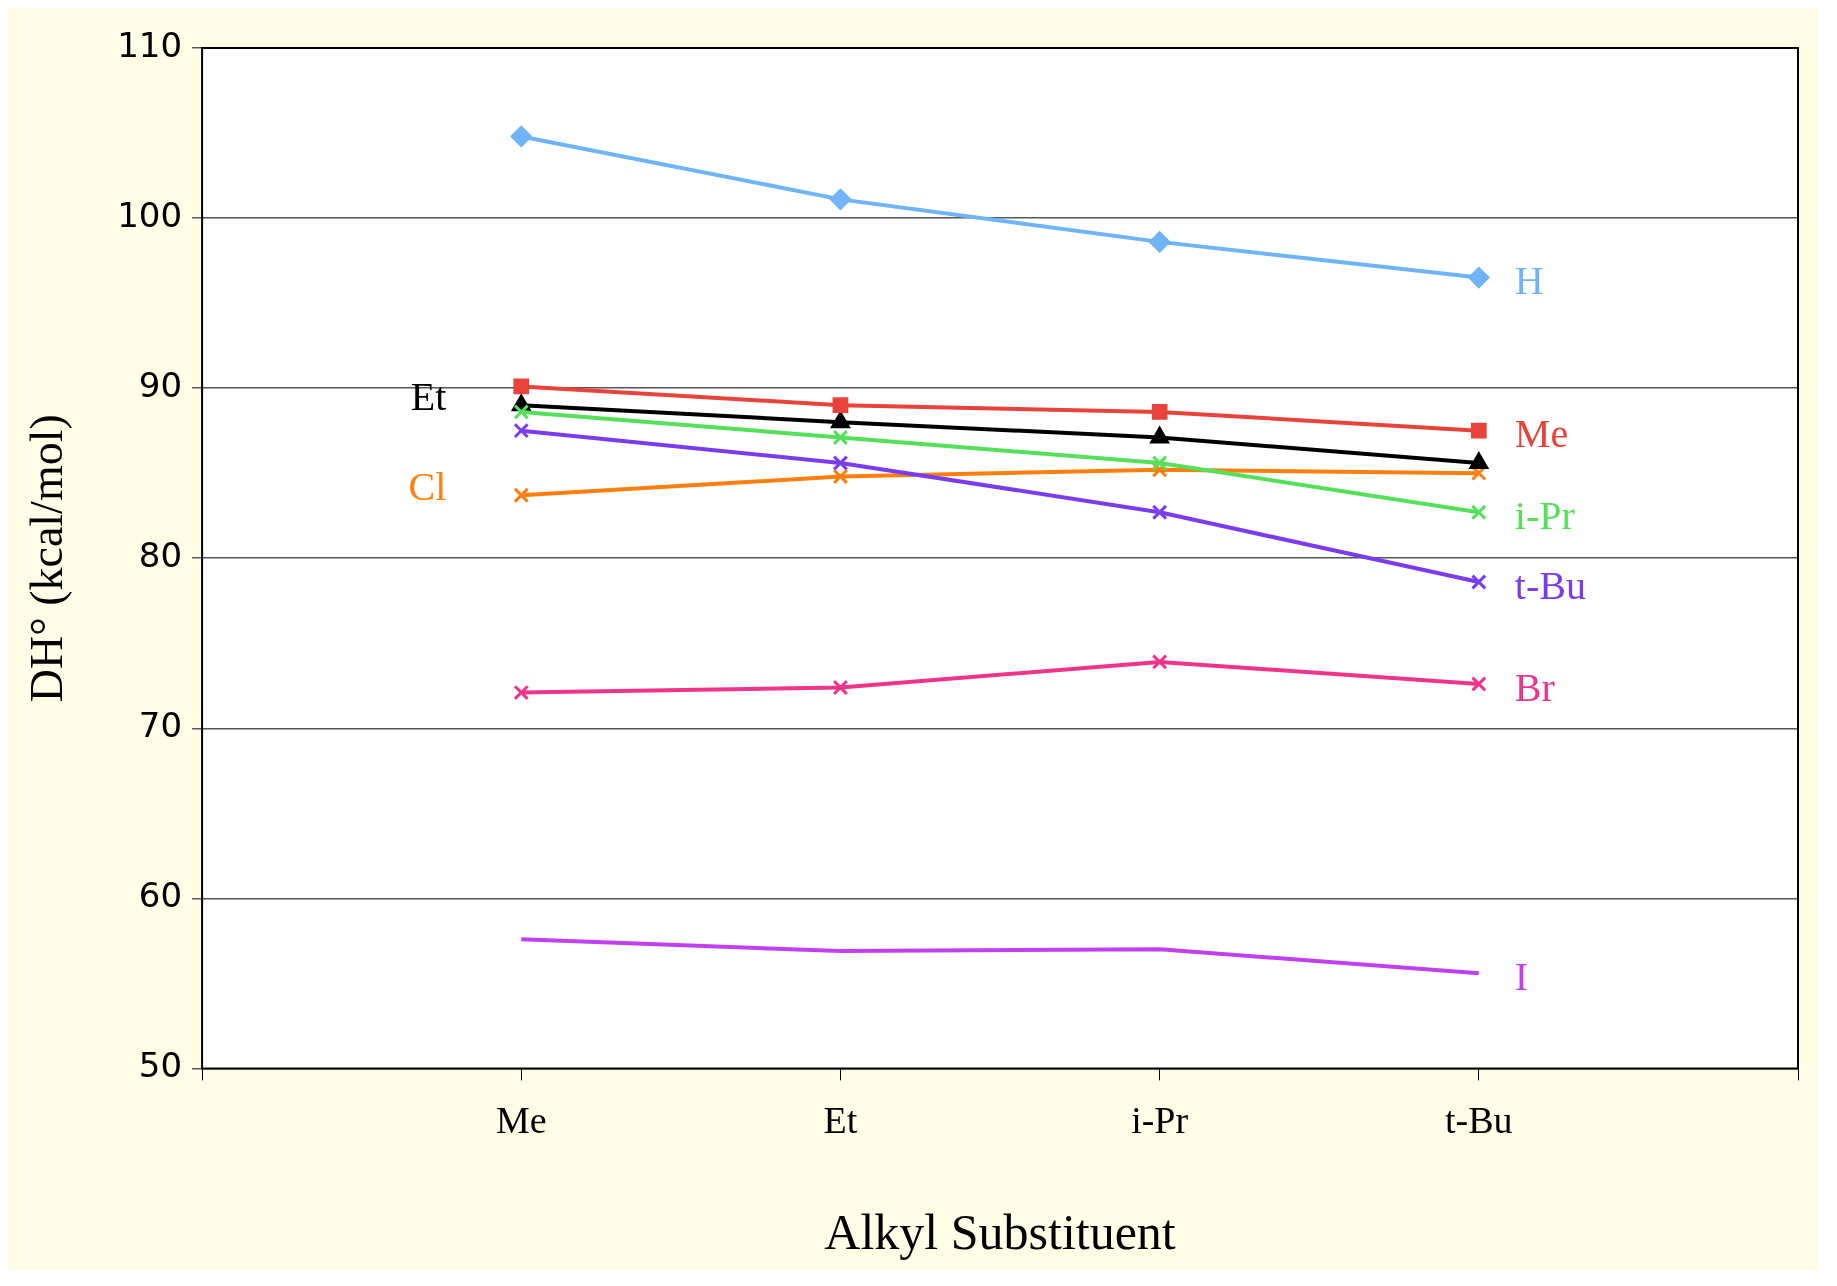 The height and width of the screenshot is (1286, 1837). Describe the element at coordinates (1534, 687) in the screenshot. I see `series-label: Br` at that location.